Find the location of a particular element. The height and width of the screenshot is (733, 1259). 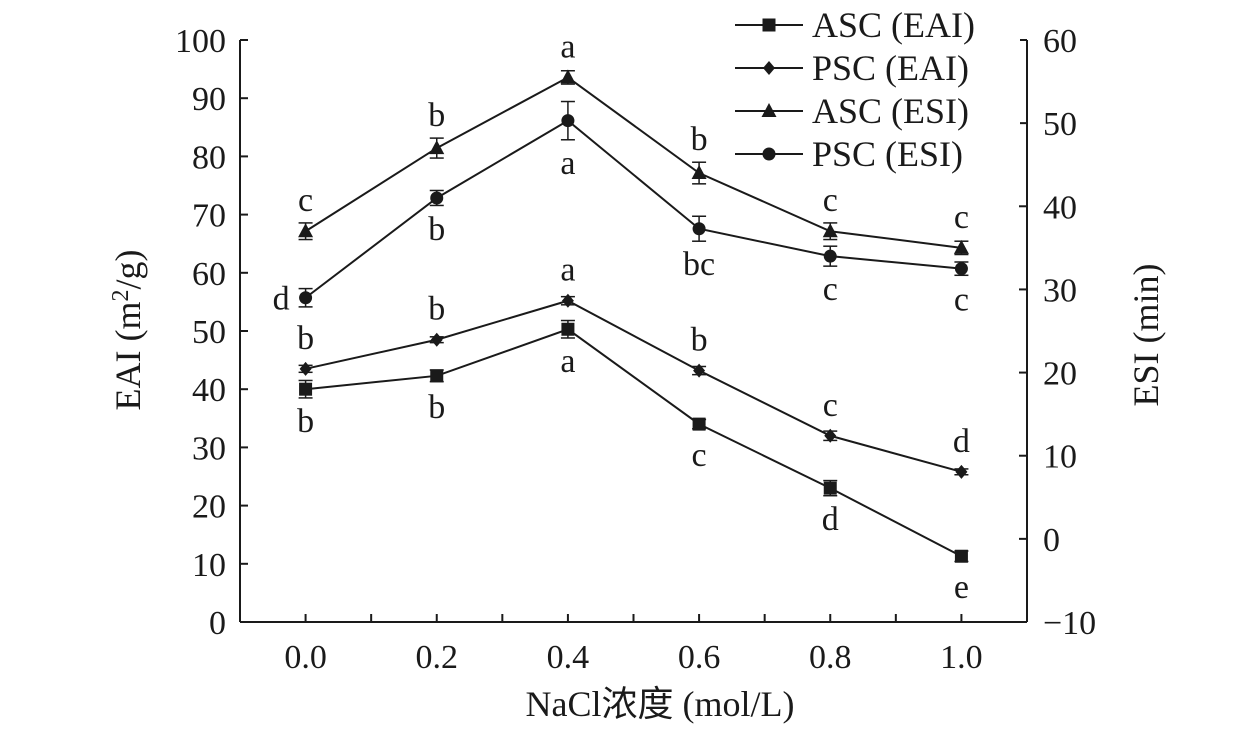

y-left-tick-label: 70 is located at coordinates (209, 216).